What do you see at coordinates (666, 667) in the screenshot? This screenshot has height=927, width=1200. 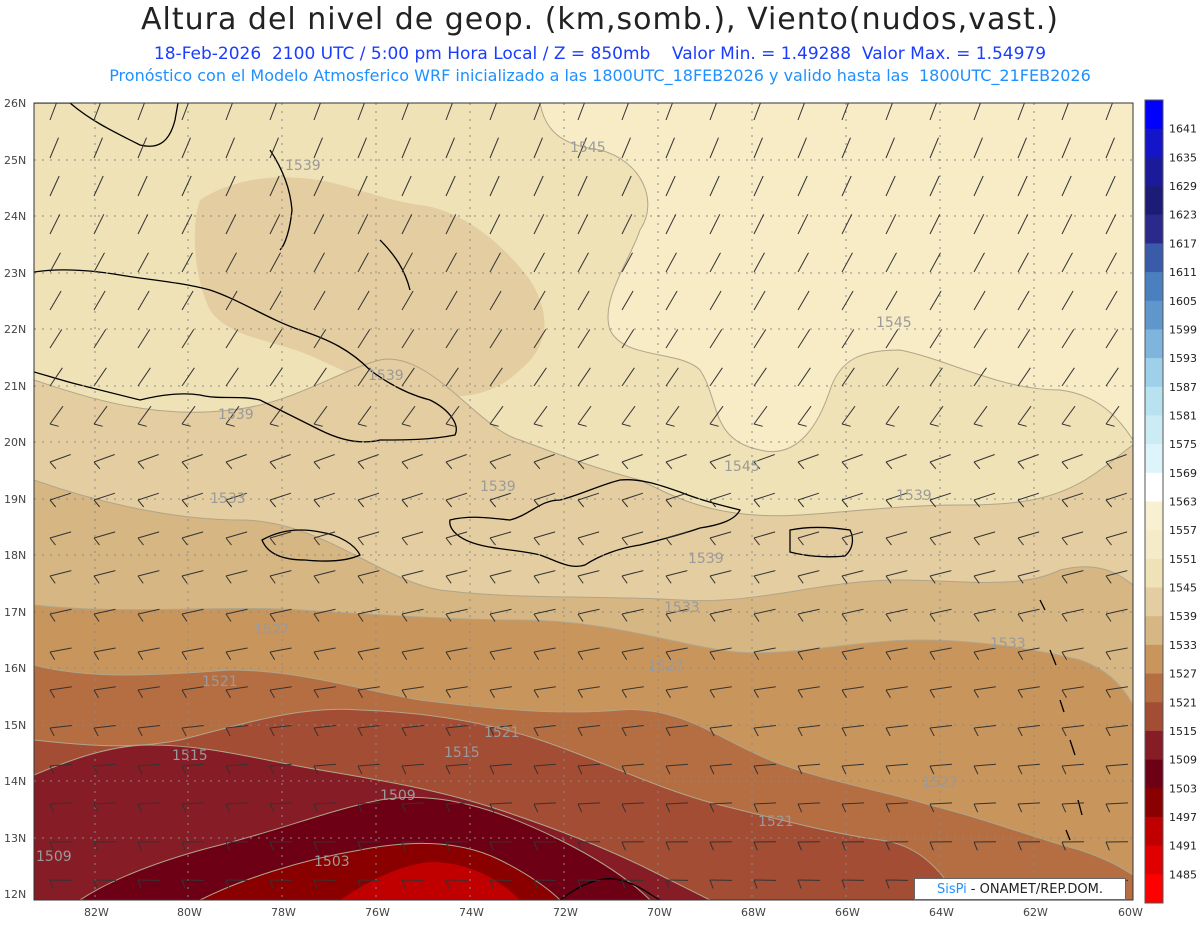 I see `contour-label: 1527` at bounding box center [666, 667].